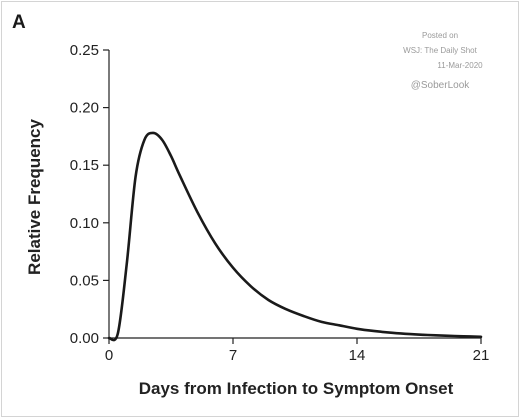  I want to click on panel-label: A, so click(19, 22).